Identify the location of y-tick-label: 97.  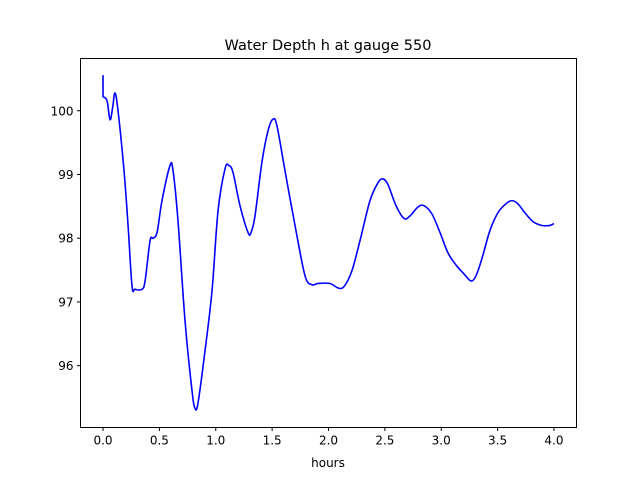
(65, 302).